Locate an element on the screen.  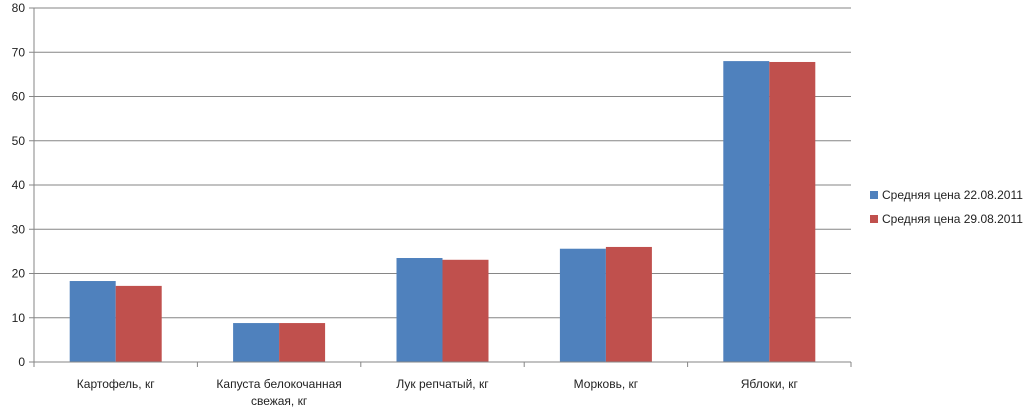
y-tick-label: 60 is located at coordinates (19, 97).